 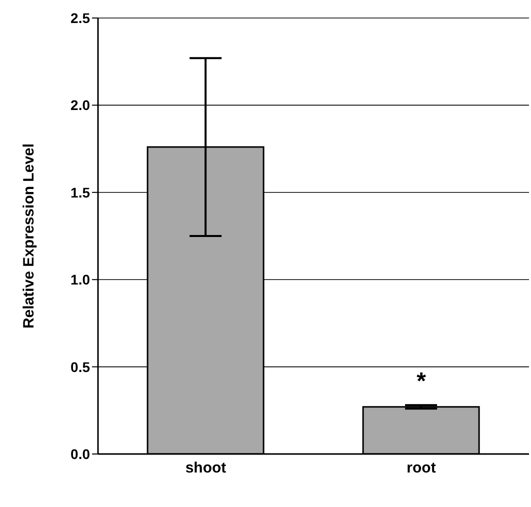 What do you see at coordinates (80, 366) in the screenshot?
I see `y-tick-label: 0.5` at bounding box center [80, 366].